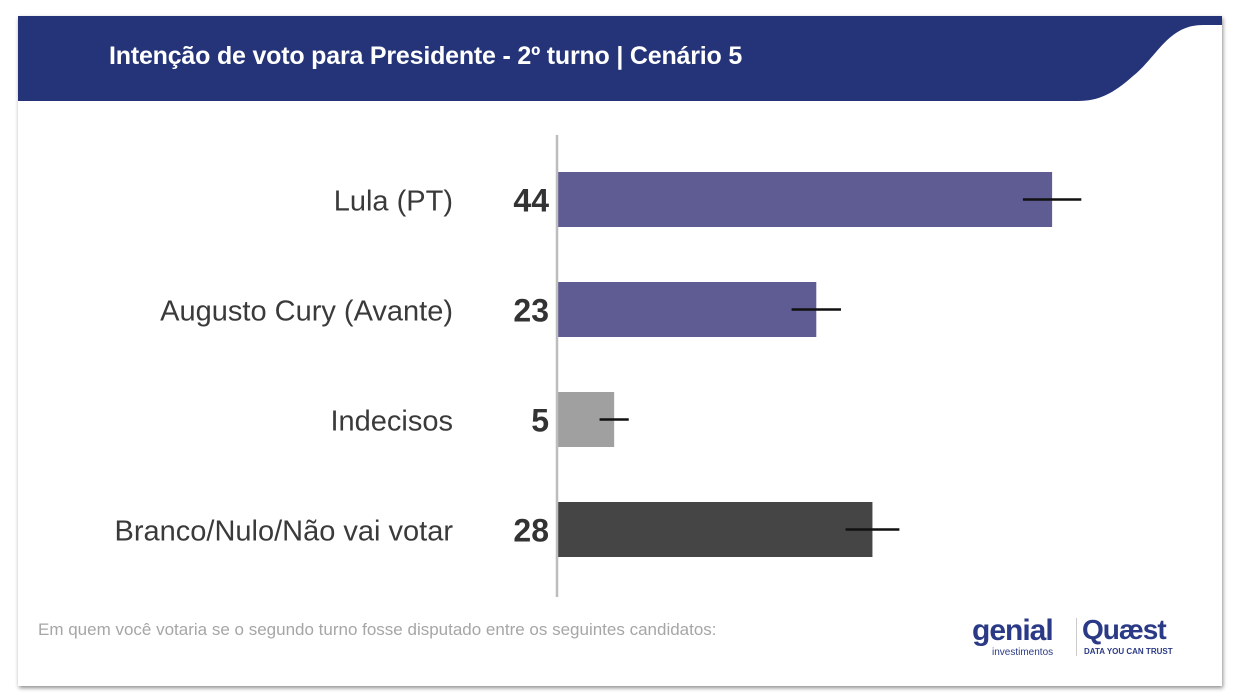  I want to click on header-banner, so click(620, 58).